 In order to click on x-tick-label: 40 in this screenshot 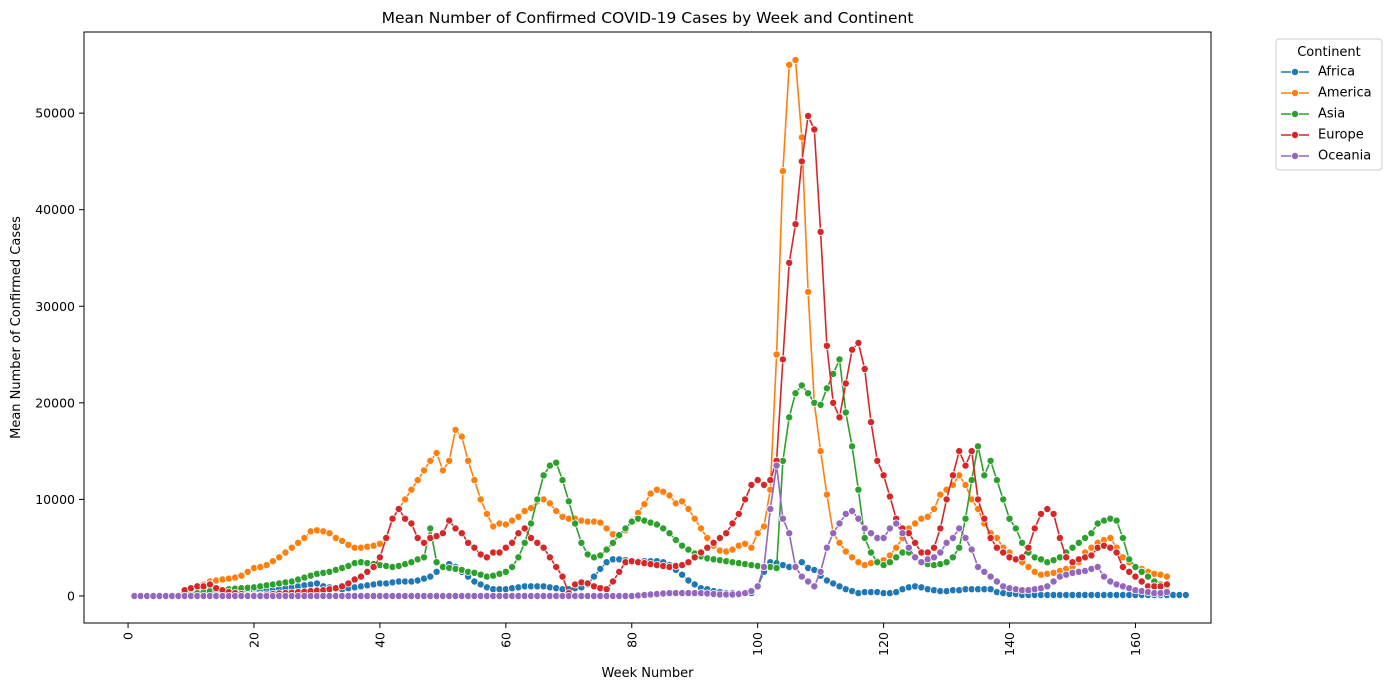, I will do `click(379, 640)`.